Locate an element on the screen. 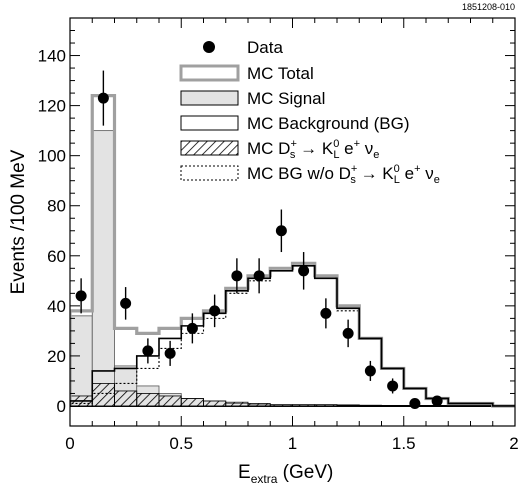  legend-marker-mc-total is located at coordinates (209, 73).